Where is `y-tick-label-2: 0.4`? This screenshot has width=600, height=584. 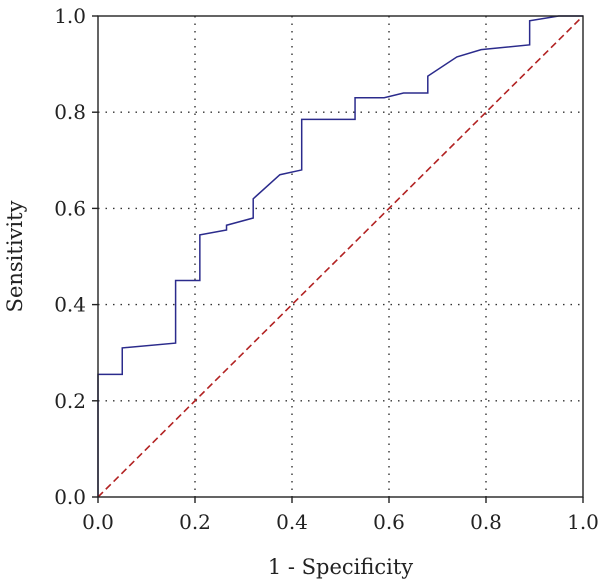 y-tick-label-2: 0.4 is located at coordinates (70, 305).